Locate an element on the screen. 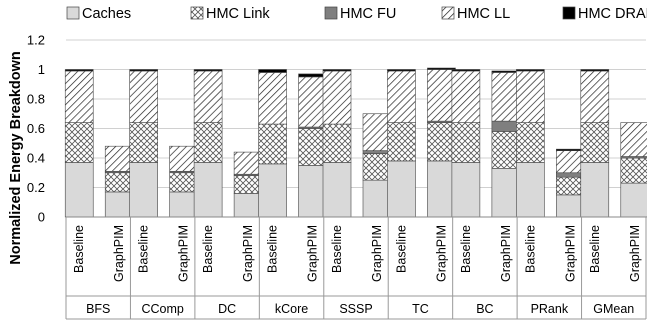 The height and width of the screenshot is (326, 647). group-label: DC is located at coordinates (227, 309).